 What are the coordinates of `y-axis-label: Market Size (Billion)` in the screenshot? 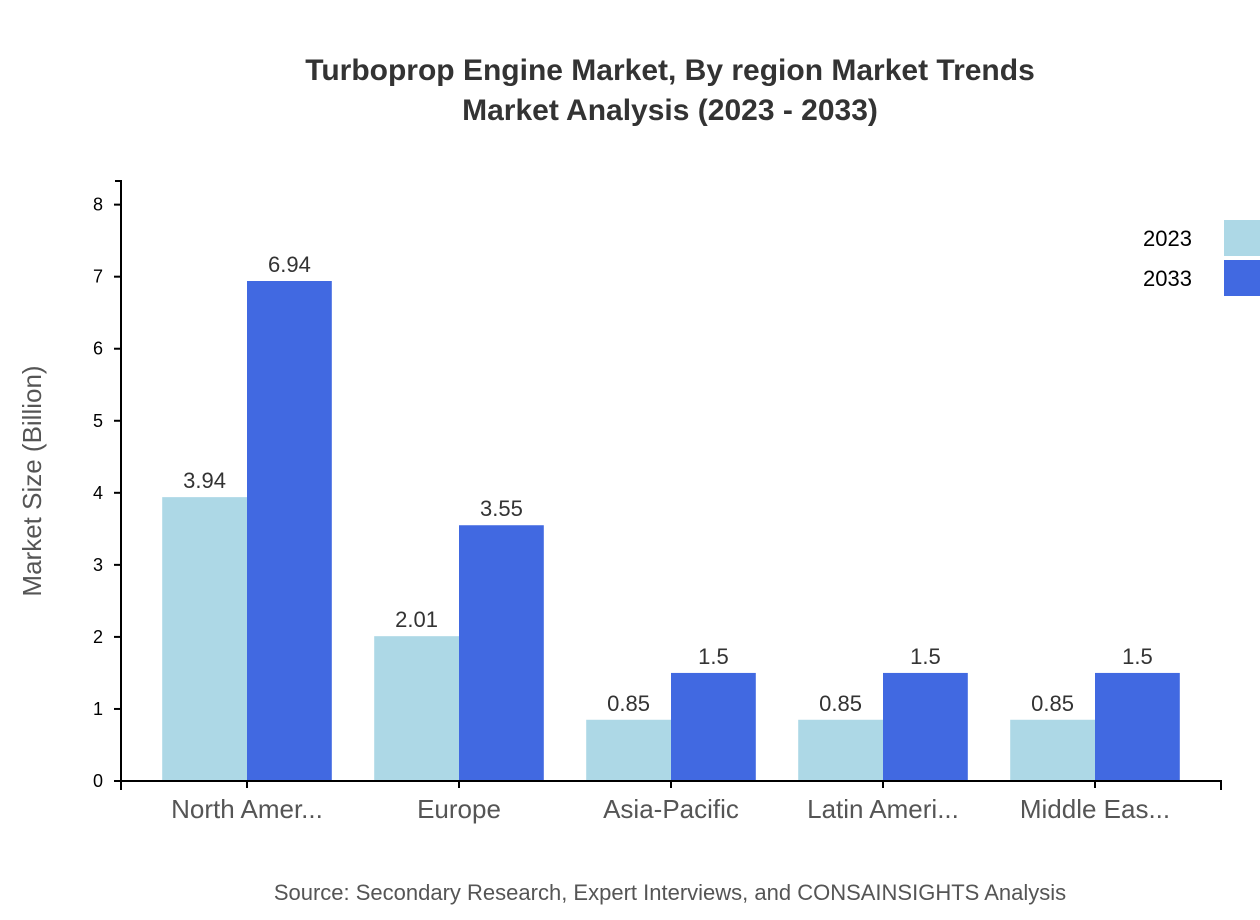 It's located at (32, 480).